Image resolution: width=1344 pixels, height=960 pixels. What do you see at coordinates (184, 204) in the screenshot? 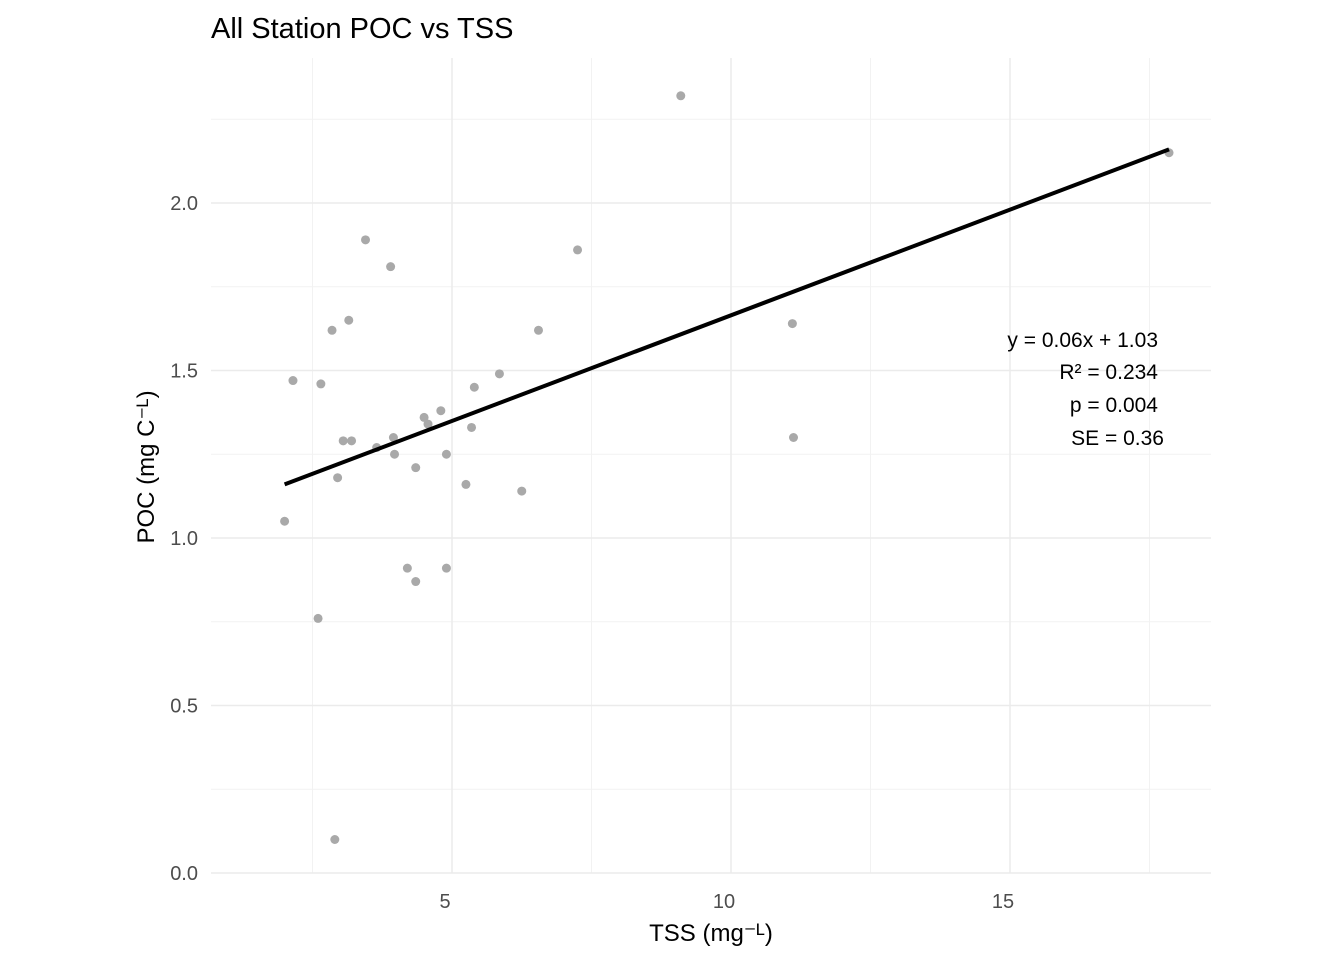
I see `y-tick-label-4: 2.0` at bounding box center [184, 204].